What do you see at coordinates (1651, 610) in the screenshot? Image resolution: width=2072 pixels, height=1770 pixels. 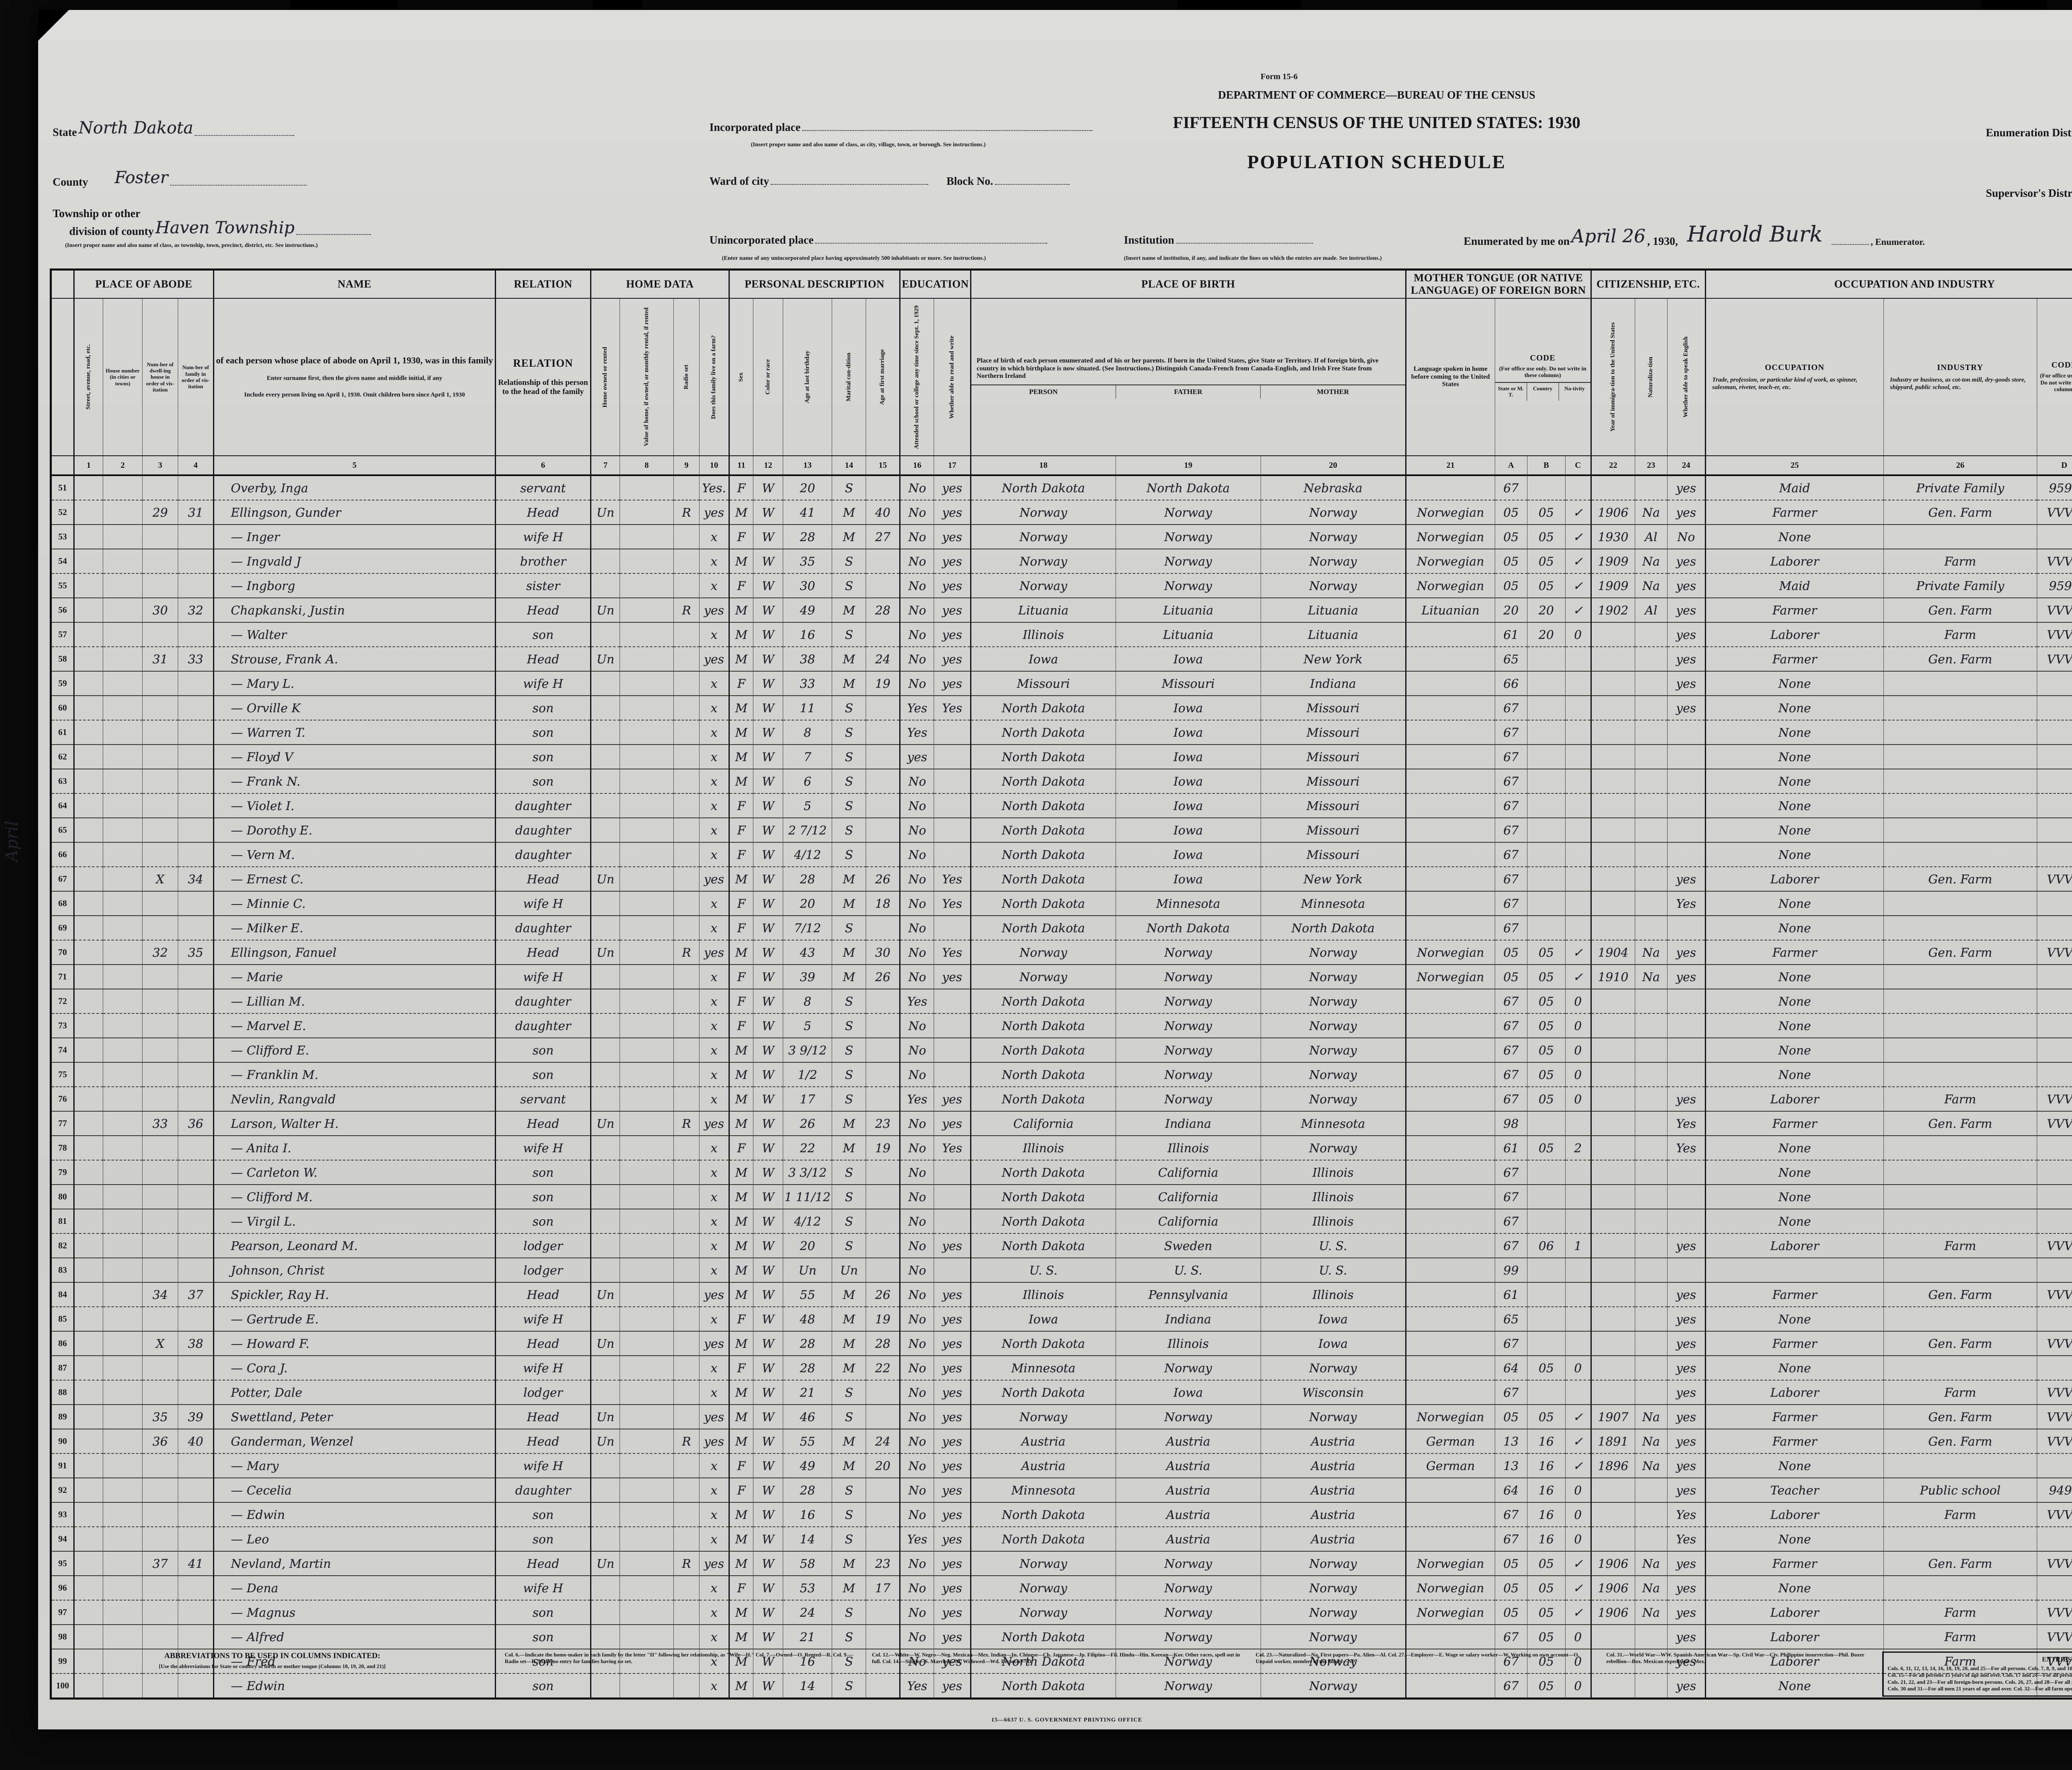 I see `cell-na: Al` at bounding box center [1651, 610].